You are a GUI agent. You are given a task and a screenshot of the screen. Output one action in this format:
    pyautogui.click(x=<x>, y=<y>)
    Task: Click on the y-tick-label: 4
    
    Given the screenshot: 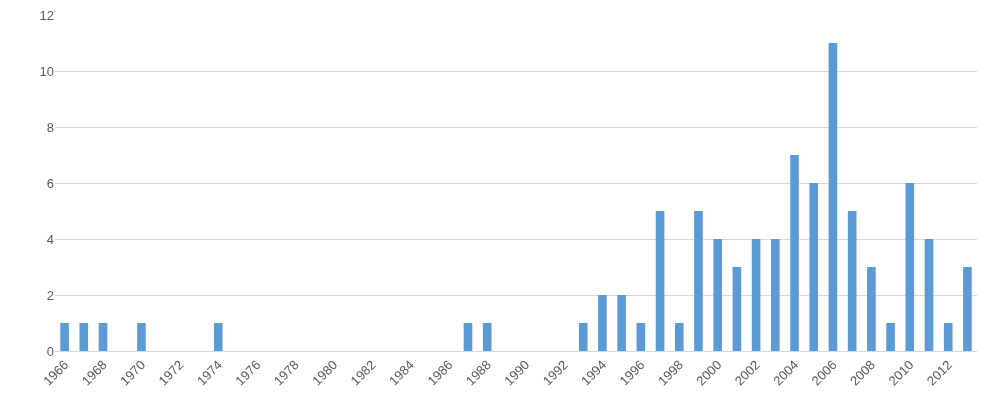 What is the action you would take?
    pyautogui.click(x=50, y=239)
    